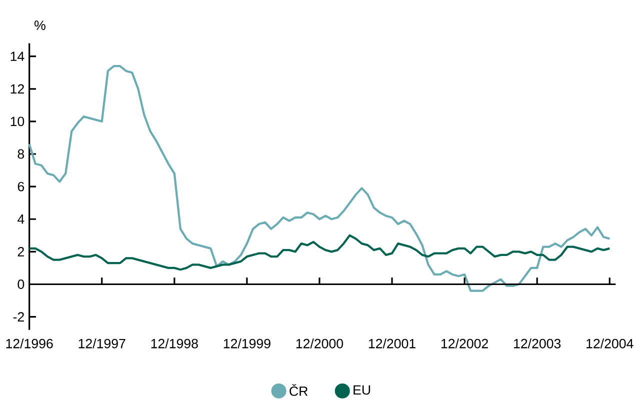  What do you see at coordinates (21, 187) in the screenshot?
I see `y-tick-label: 6` at bounding box center [21, 187].